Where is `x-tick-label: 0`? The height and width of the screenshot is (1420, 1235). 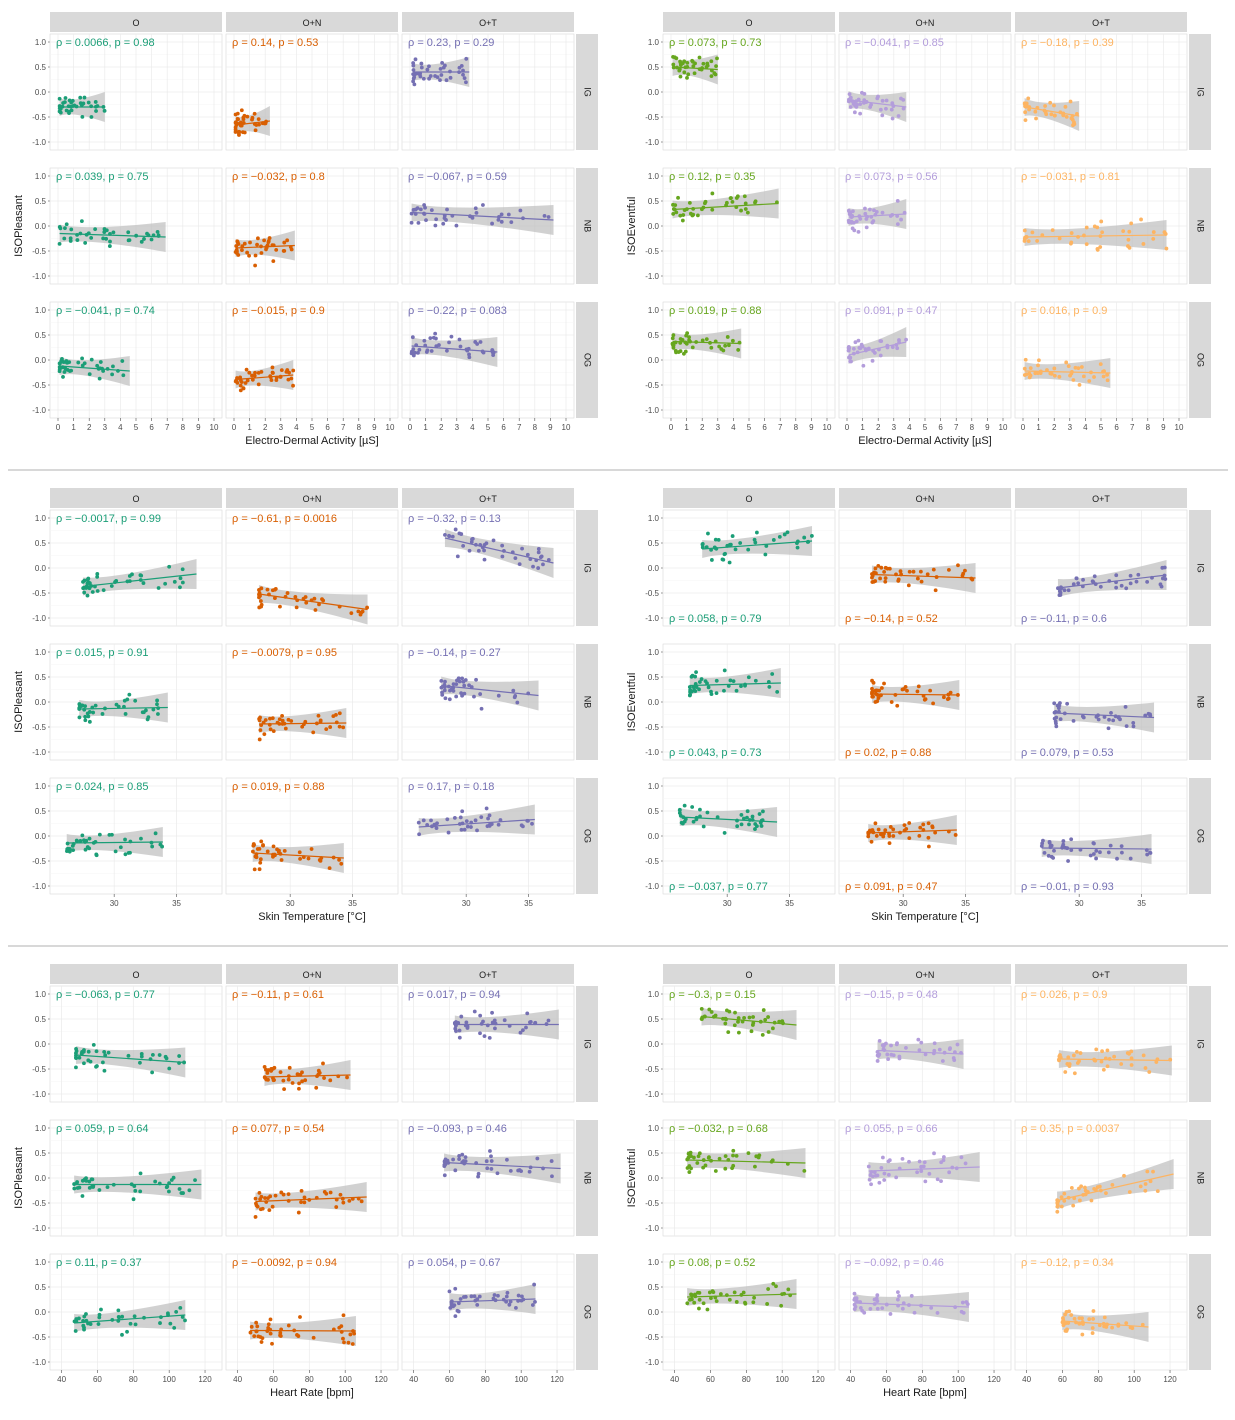 x-tick-label: 0 is located at coordinates (410, 427).